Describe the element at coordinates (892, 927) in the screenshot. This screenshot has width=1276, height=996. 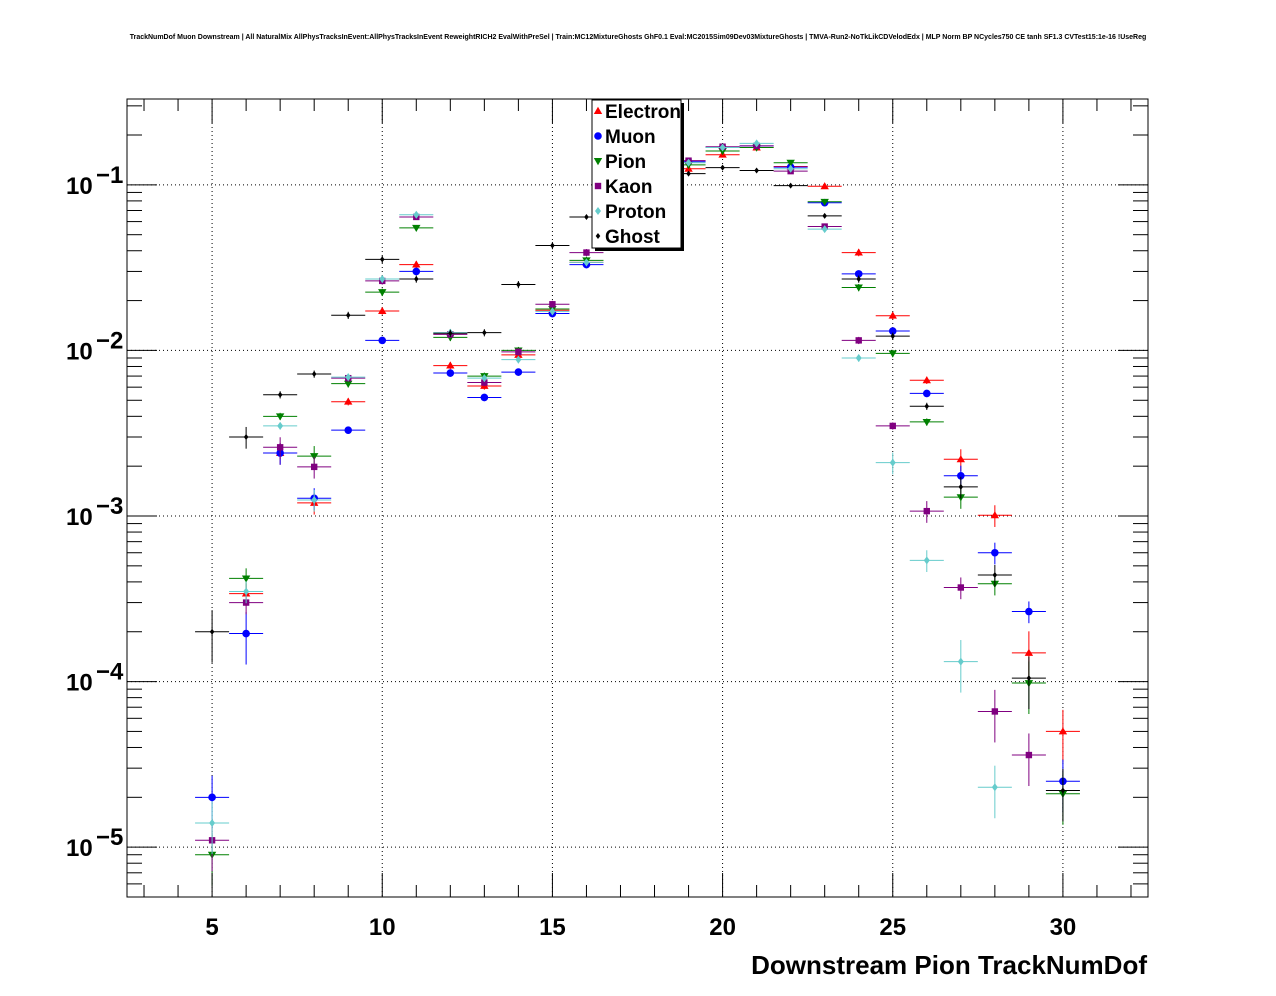
I see `x-tick-label: 25` at that location.